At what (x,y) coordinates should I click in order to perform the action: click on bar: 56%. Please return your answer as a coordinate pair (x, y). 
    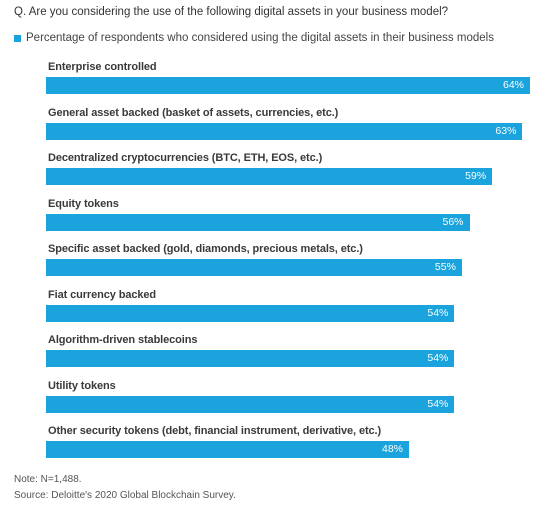
    Looking at the image, I should click on (258, 222).